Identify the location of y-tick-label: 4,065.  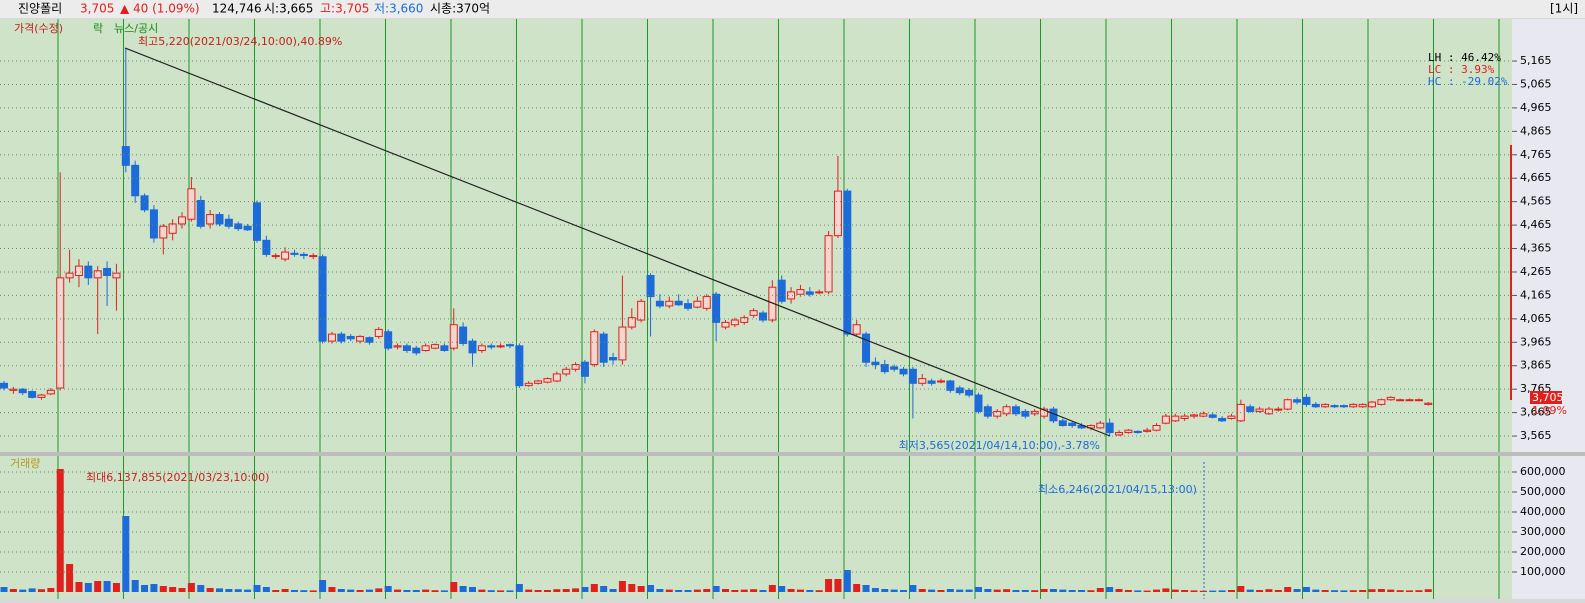
(1536, 318).